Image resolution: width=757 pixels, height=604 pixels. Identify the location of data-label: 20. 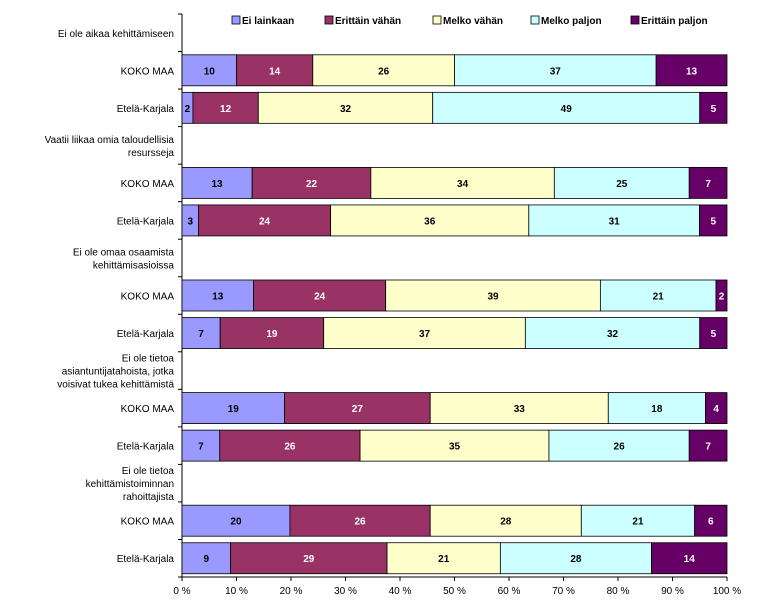
(236, 522).